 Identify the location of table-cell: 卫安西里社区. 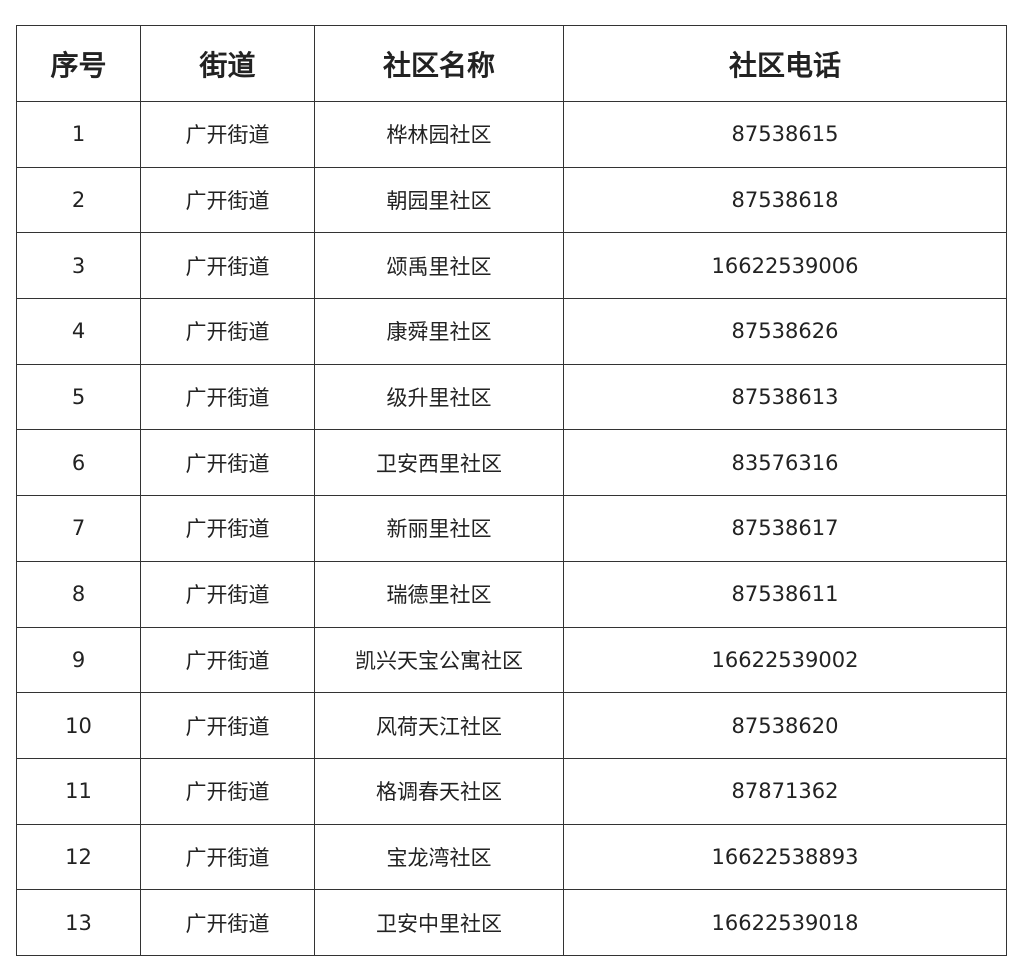
(439, 463).